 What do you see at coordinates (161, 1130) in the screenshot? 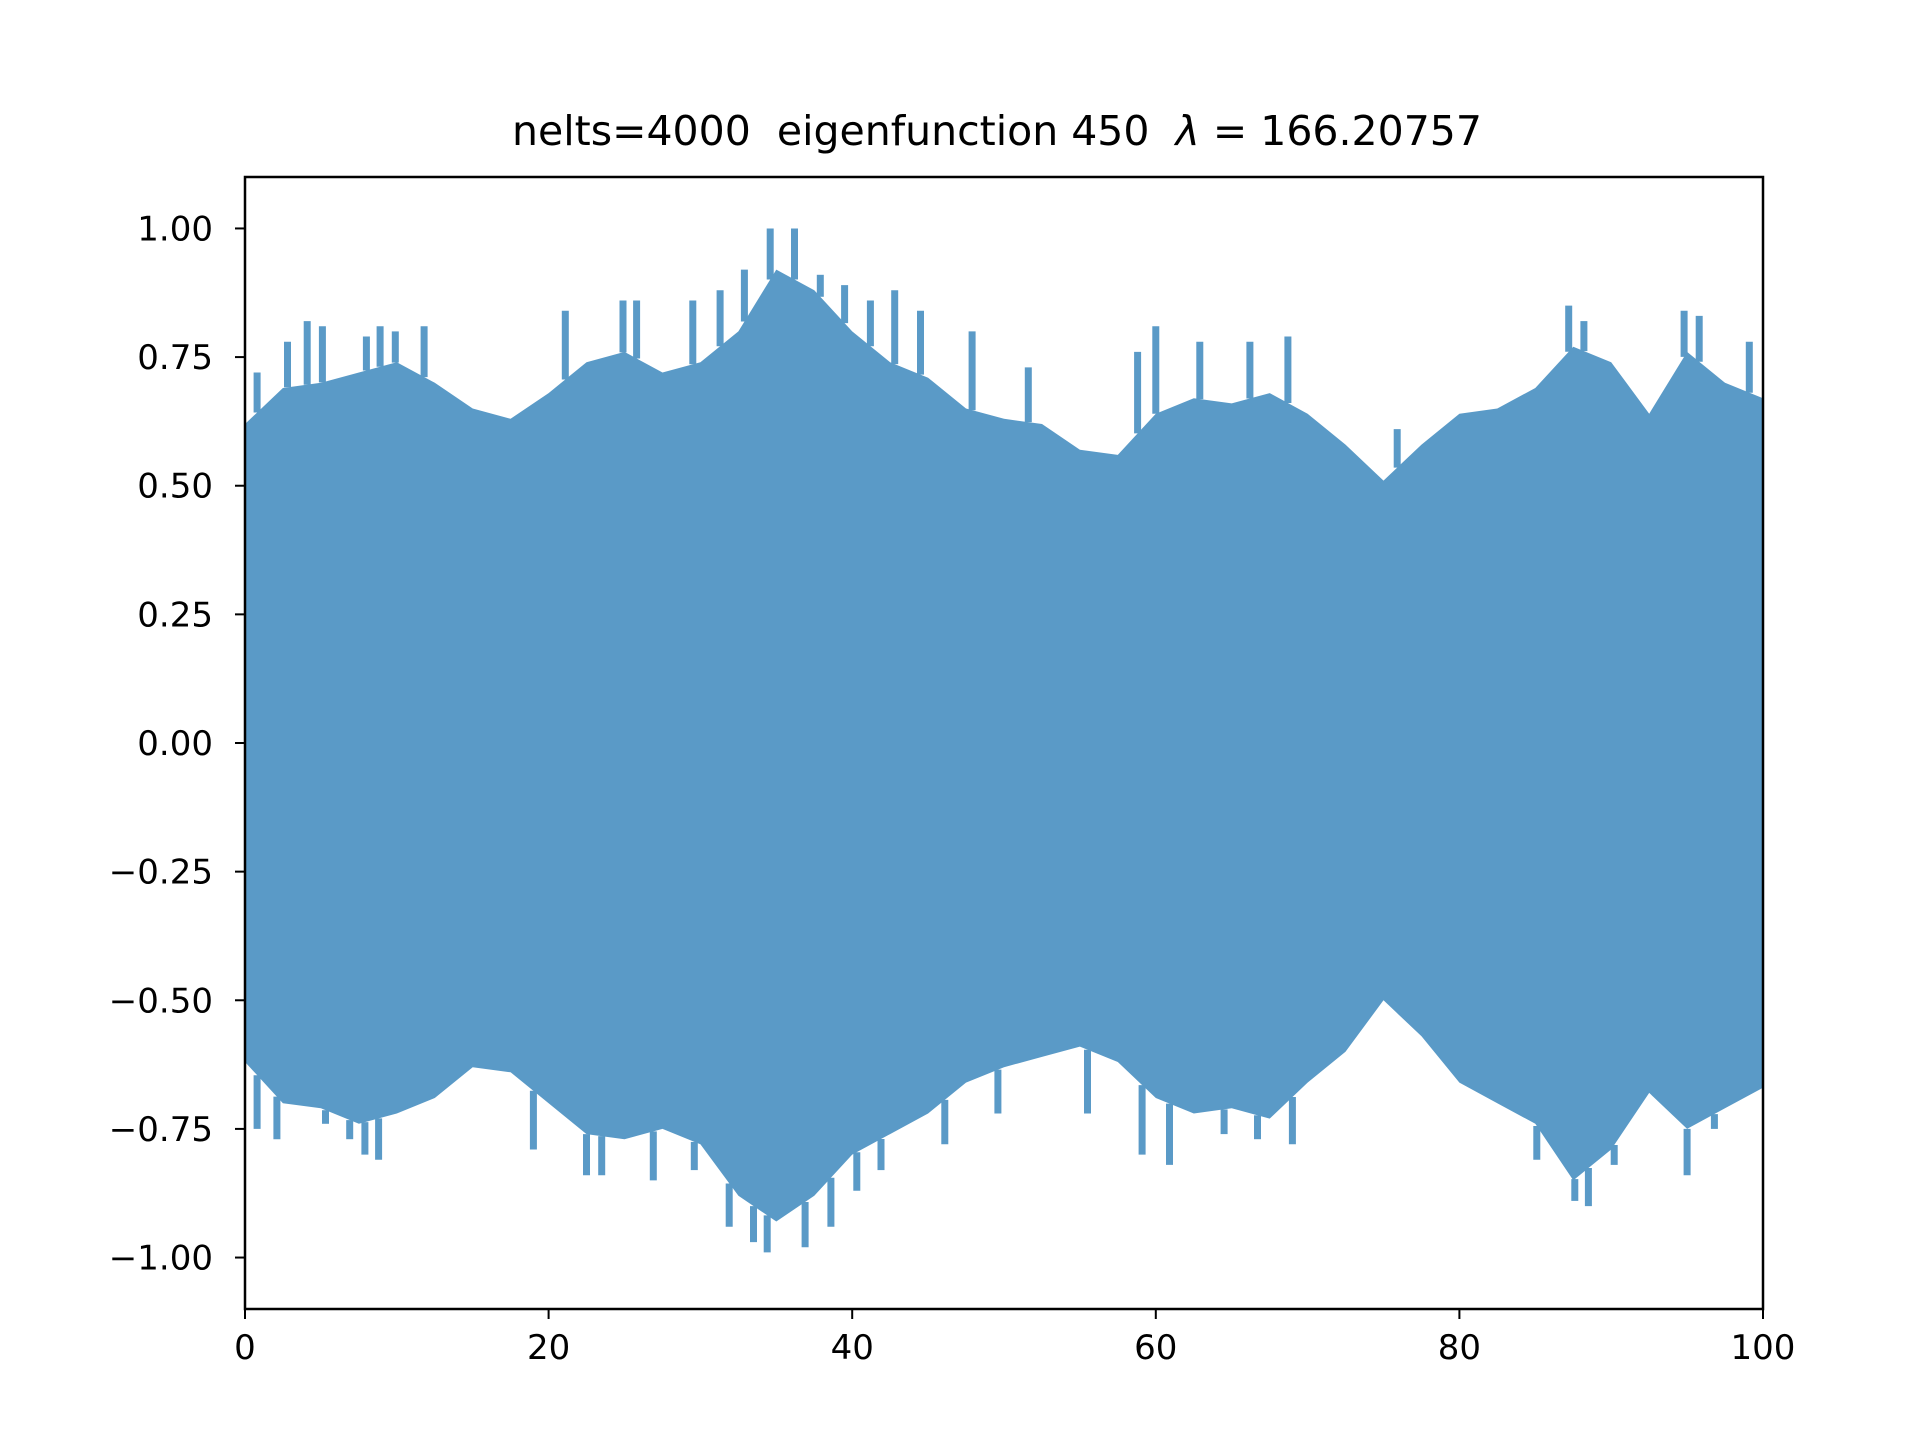
I see `y-tick-label: −0.75` at bounding box center [161, 1130].